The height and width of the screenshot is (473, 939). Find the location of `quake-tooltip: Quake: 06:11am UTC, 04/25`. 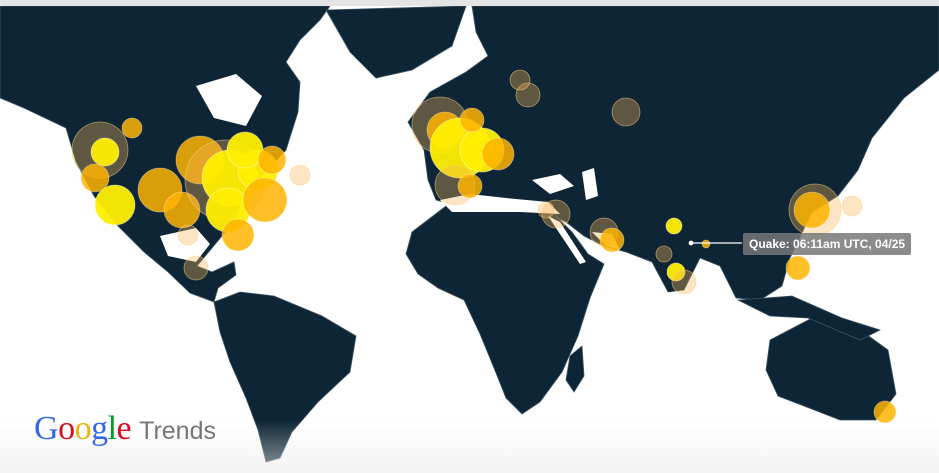

quake-tooltip: Quake: 06:11am UTC, 04/25 is located at coordinates (827, 244).